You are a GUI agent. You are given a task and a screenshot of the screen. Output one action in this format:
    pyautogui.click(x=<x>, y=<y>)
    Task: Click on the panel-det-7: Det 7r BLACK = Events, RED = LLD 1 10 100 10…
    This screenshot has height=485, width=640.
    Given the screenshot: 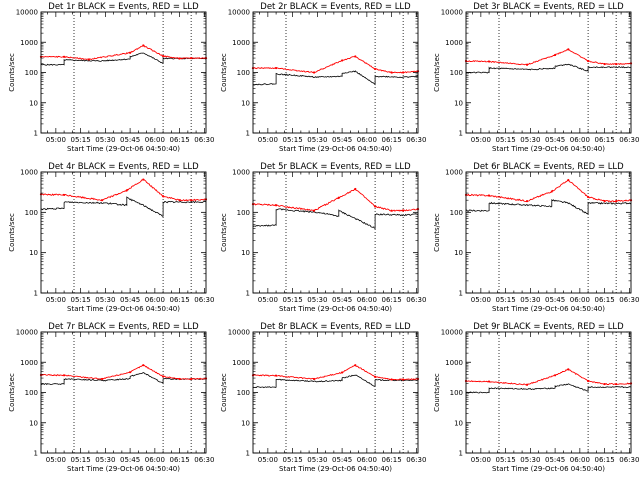 What is the action you would take?
    pyautogui.click(x=111, y=397)
    